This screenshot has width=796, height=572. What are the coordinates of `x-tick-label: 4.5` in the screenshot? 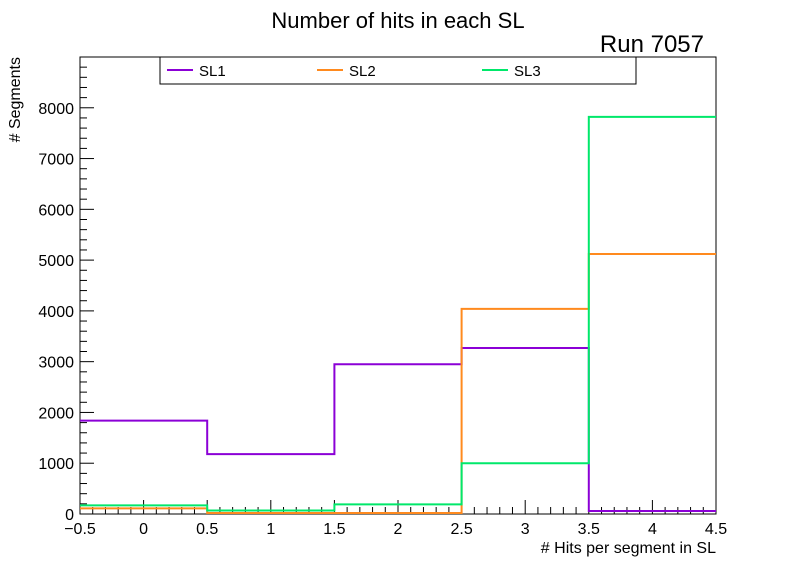 It's located at (716, 529).